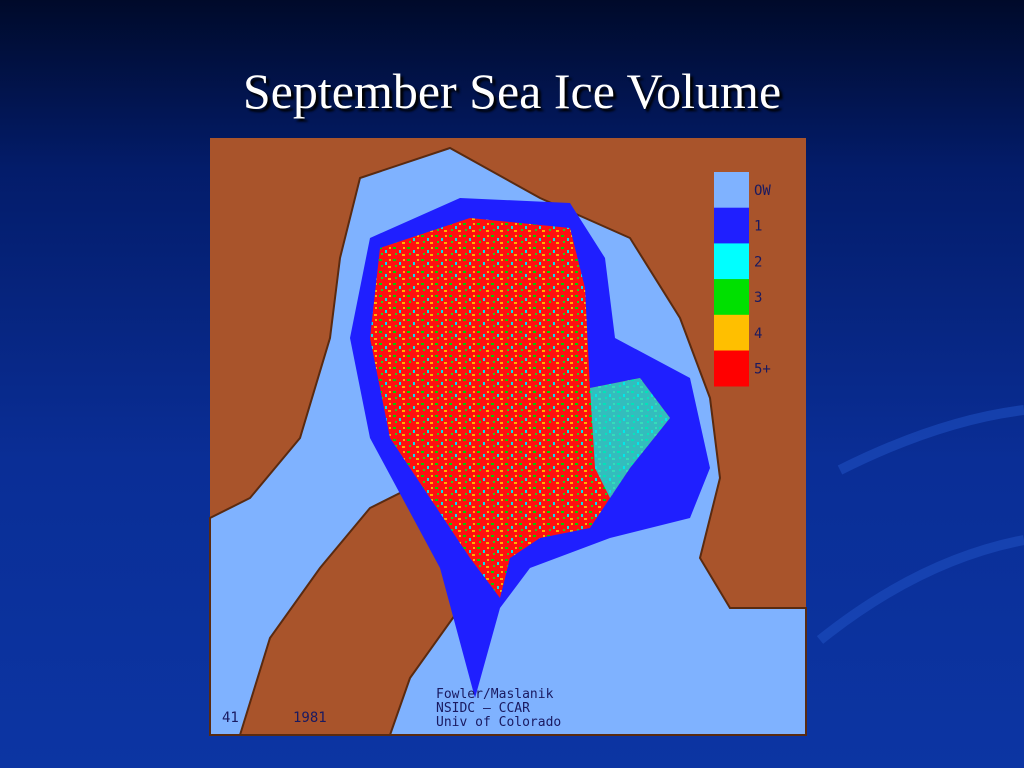 The width and height of the screenshot is (1024, 768). What do you see at coordinates (758, 334) in the screenshot?
I see `legend-label: 4` at bounding box center [758, 334].